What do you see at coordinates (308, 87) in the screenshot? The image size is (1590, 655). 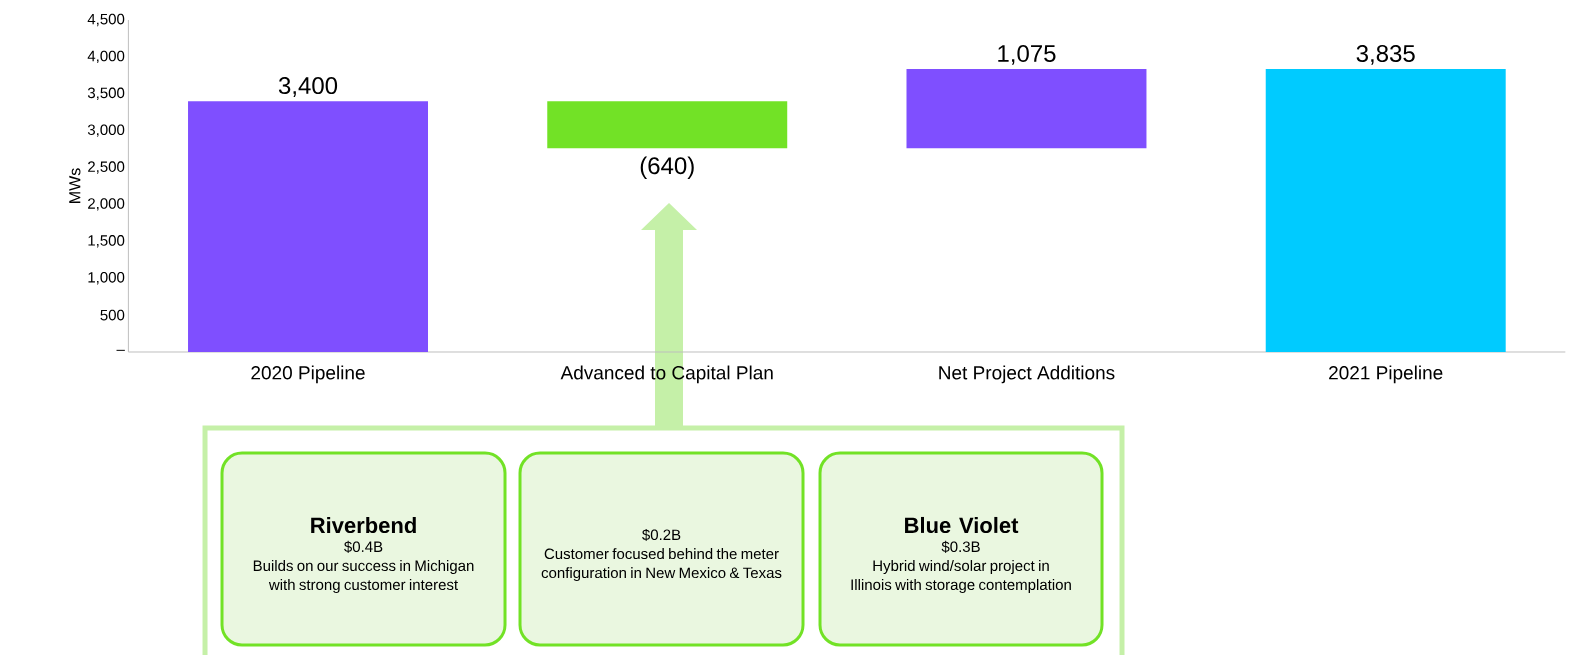 I see `data-label: 3,400` at bounding box center [308, 87].